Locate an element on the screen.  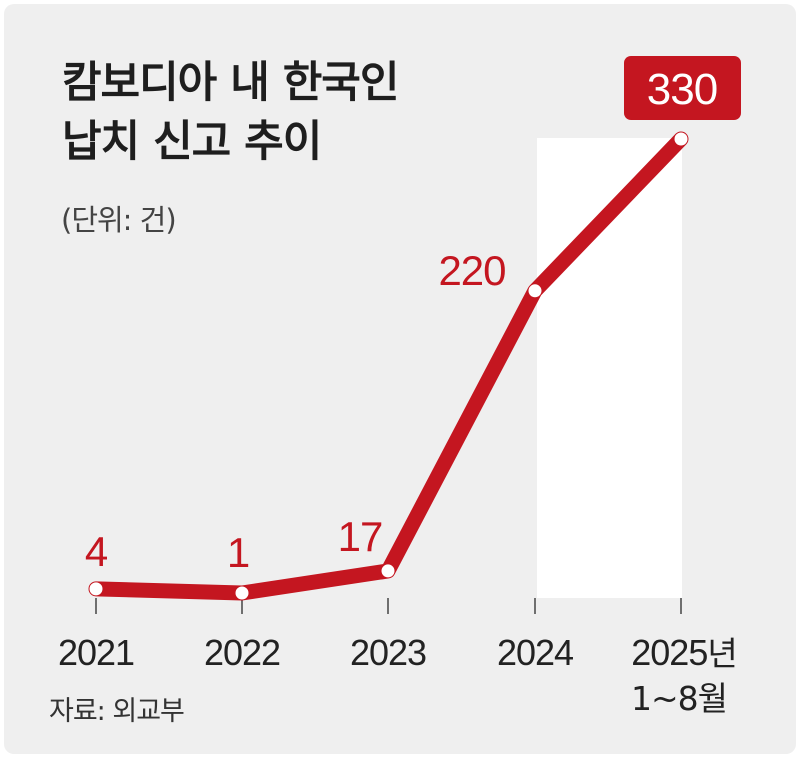
source-note: 자료: 외교부 is located at coordinates (117, 711).